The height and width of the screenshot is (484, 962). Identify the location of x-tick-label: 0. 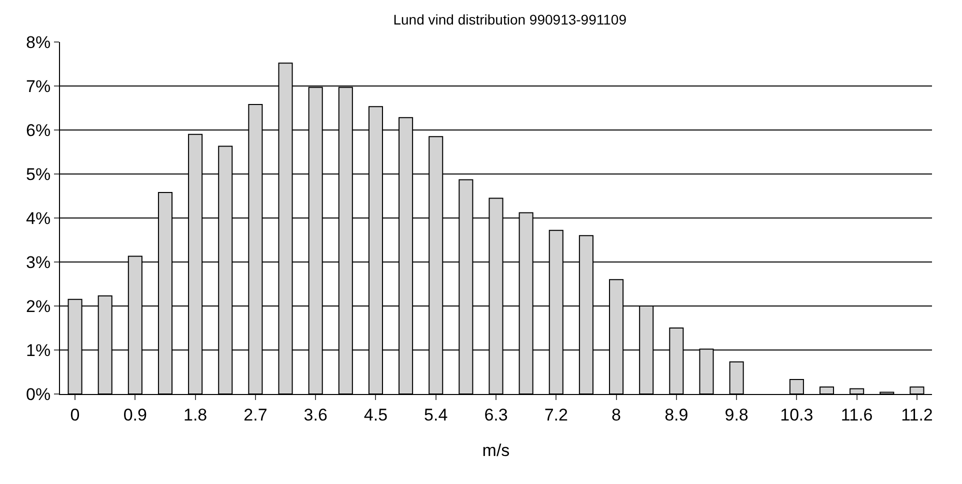
(75, 414).